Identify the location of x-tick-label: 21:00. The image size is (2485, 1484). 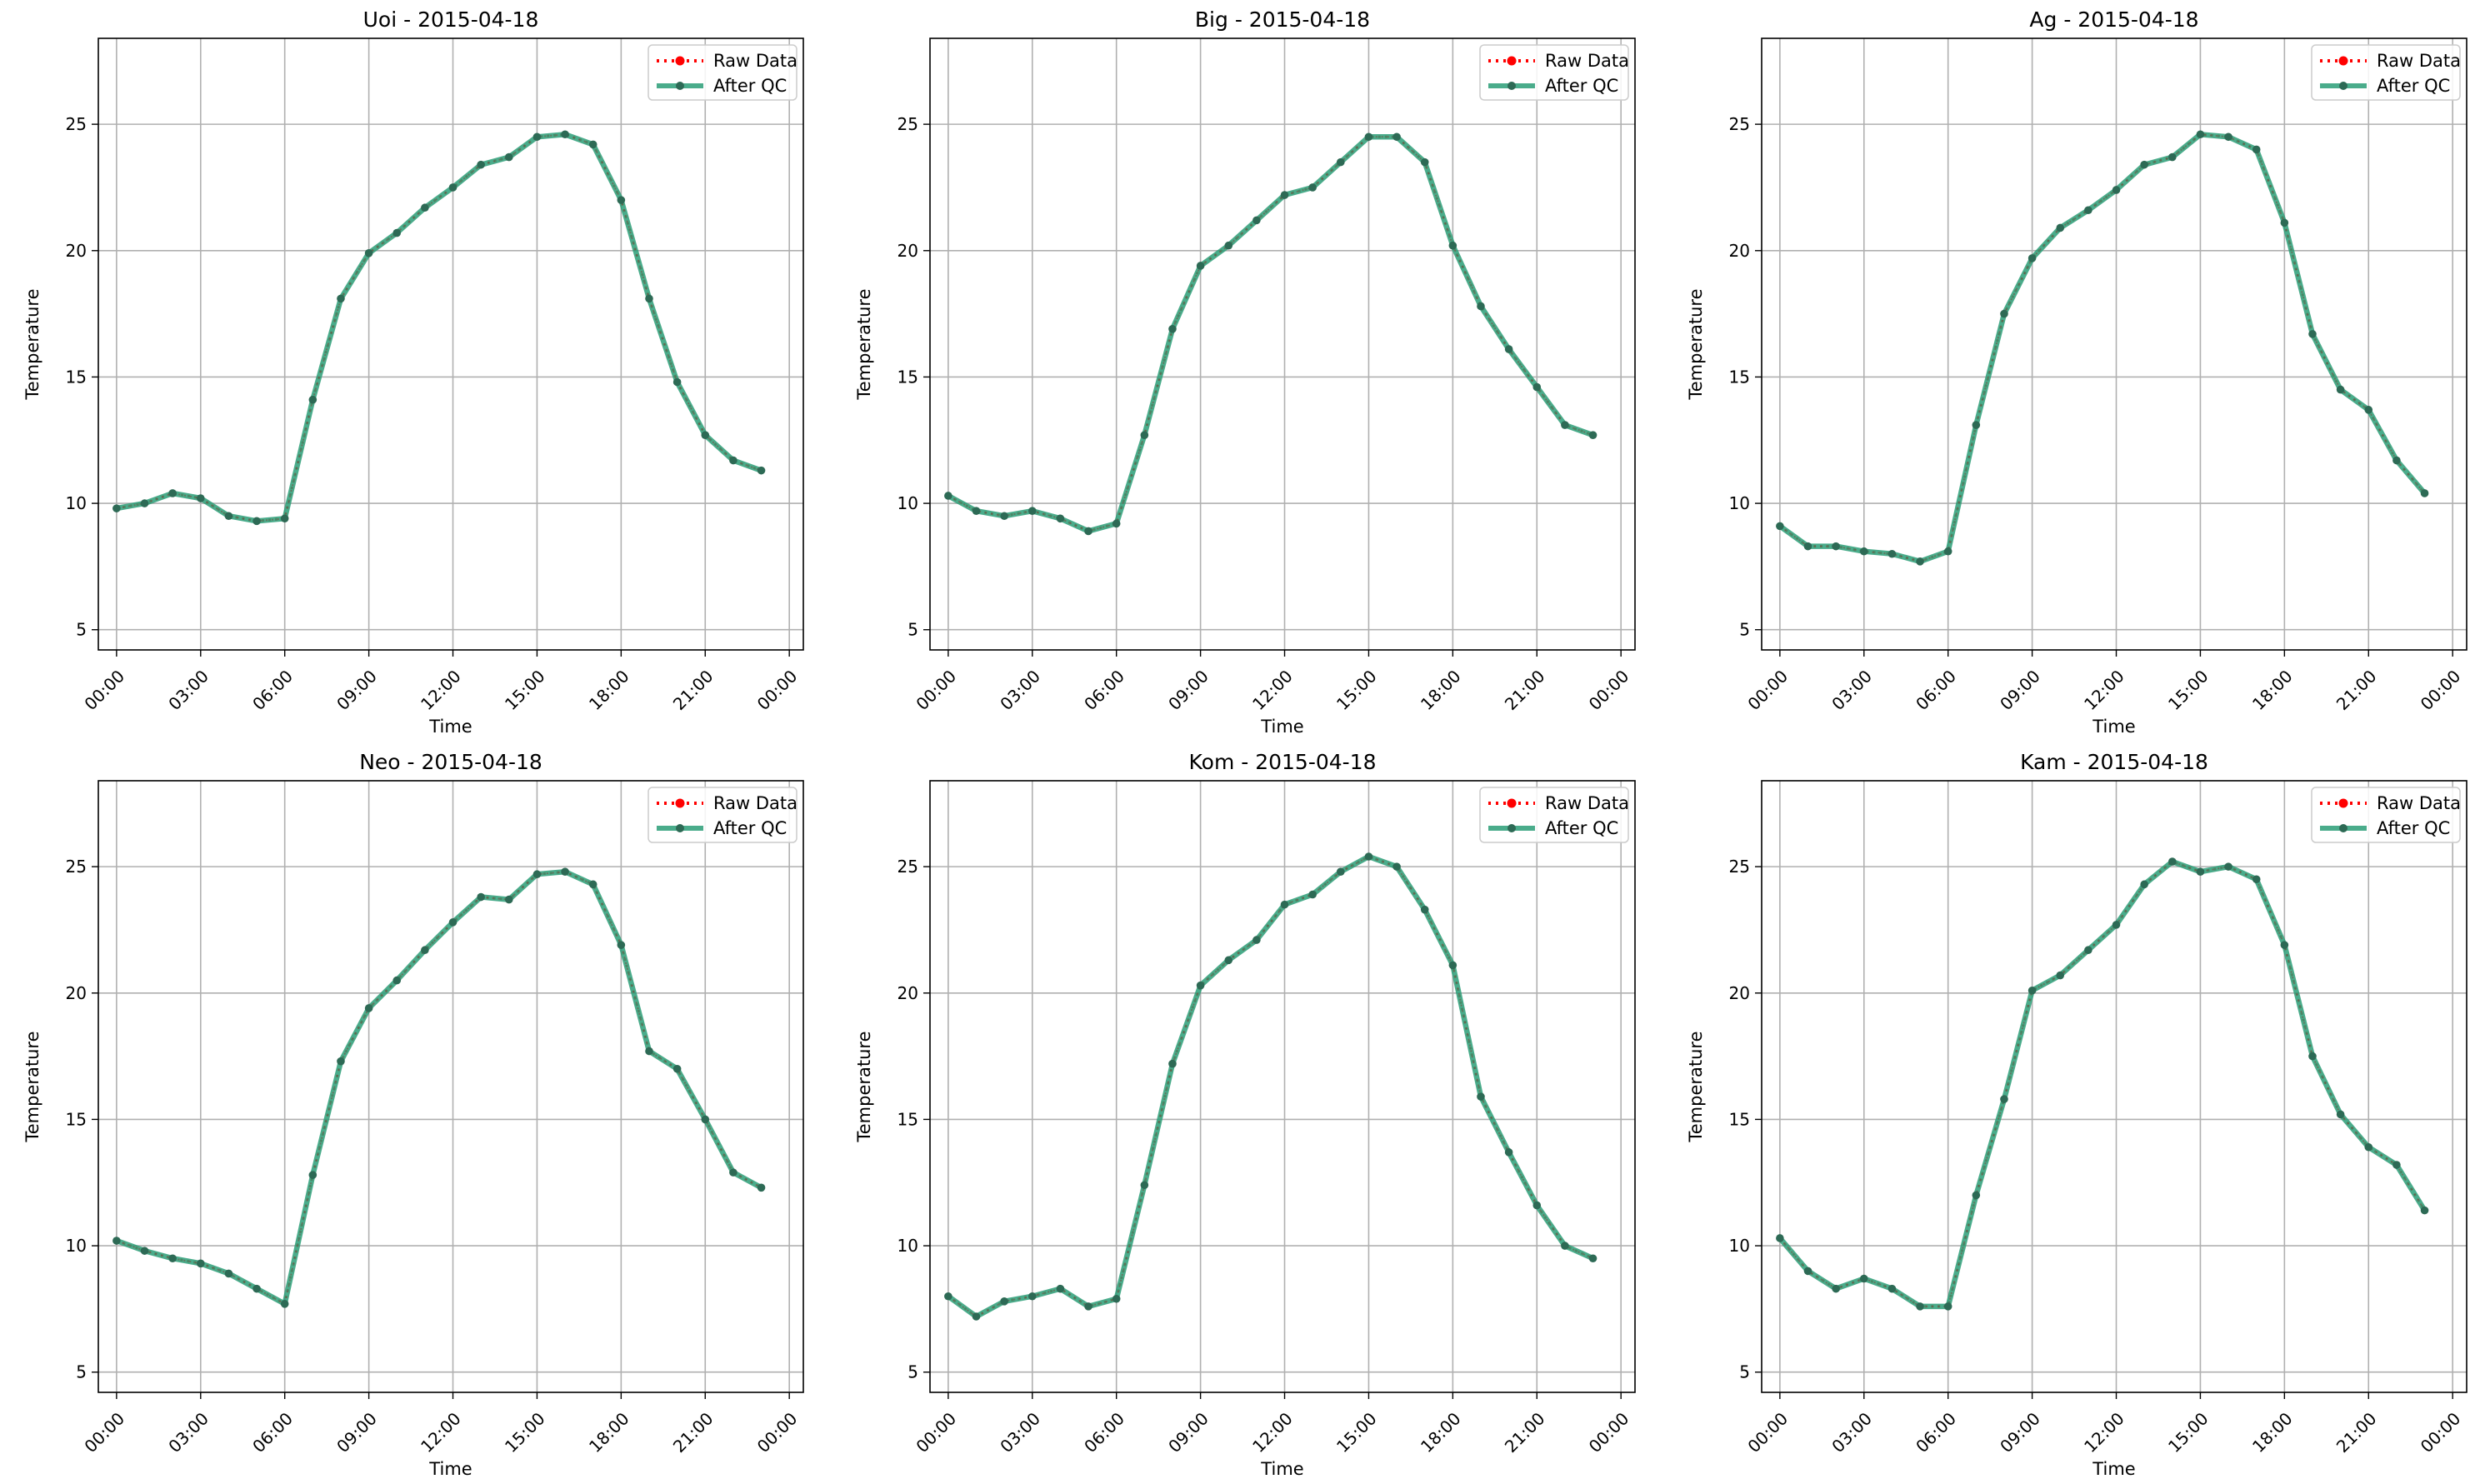
(1525, 1432).